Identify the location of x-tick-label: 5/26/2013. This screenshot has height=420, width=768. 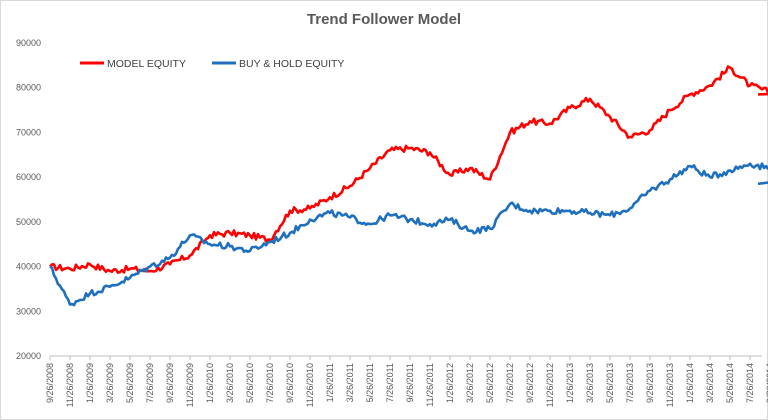
(610, 383).